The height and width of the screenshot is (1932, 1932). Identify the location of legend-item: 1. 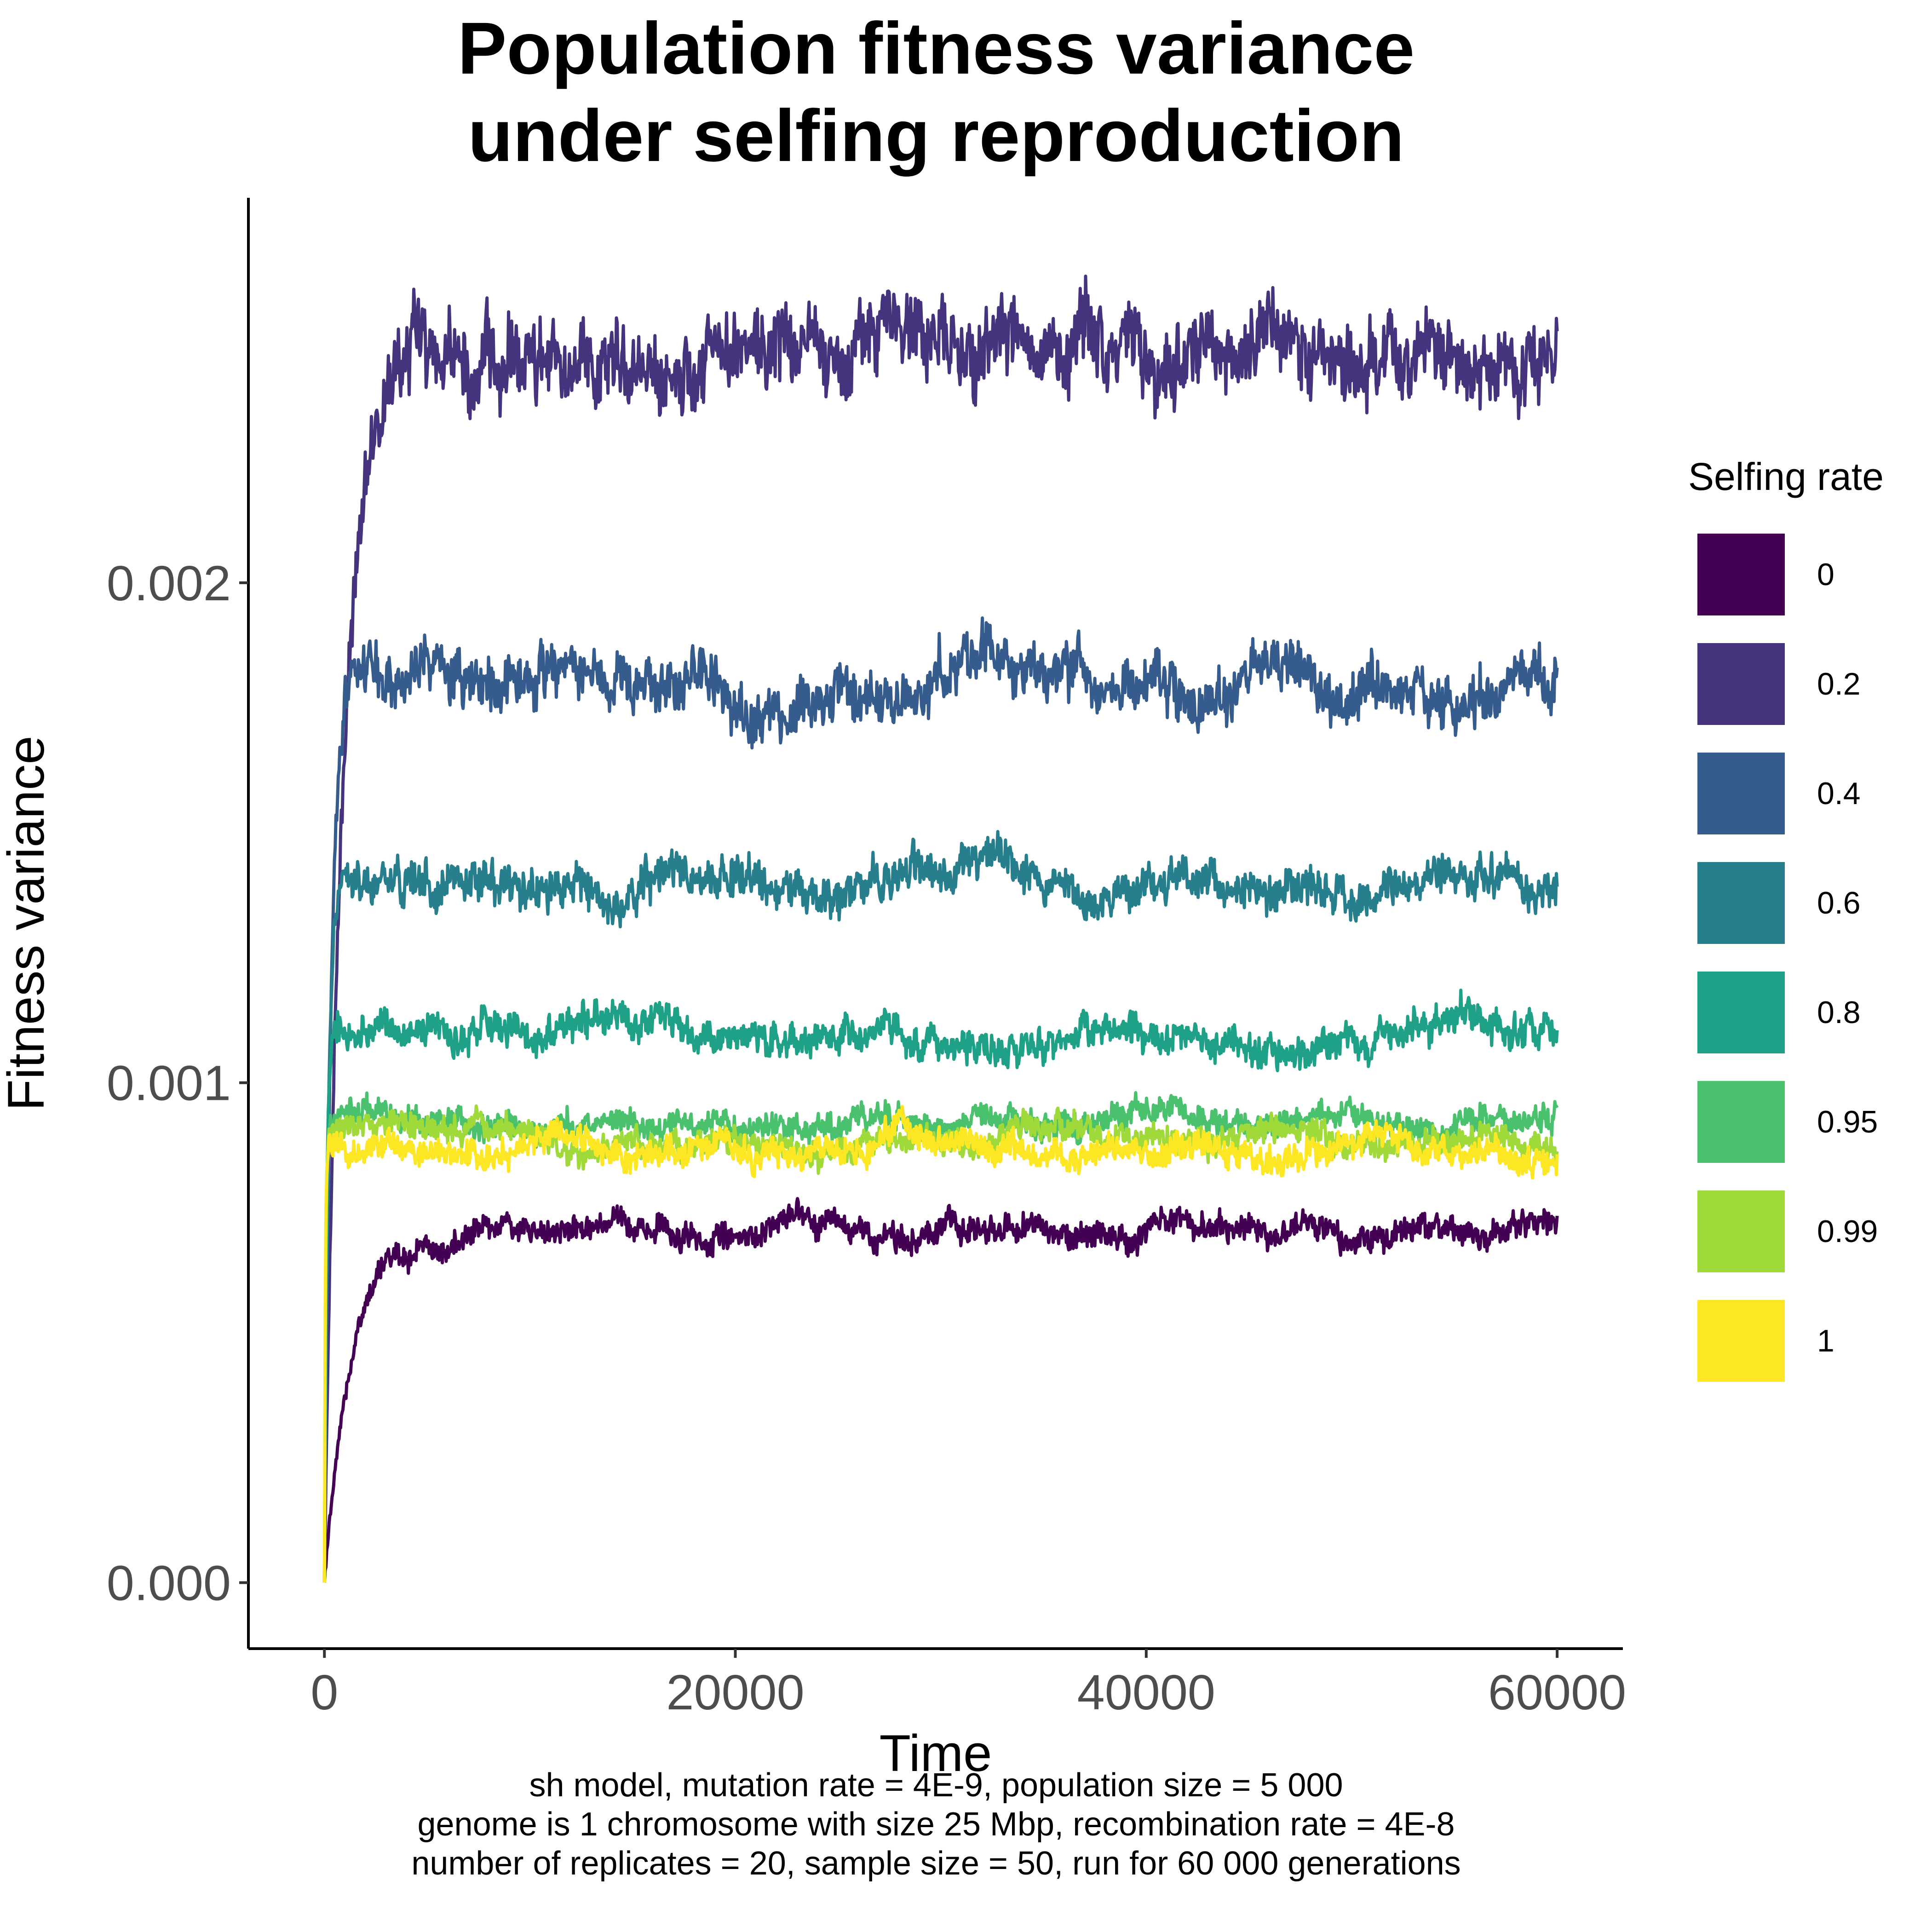
(1765, 1341).